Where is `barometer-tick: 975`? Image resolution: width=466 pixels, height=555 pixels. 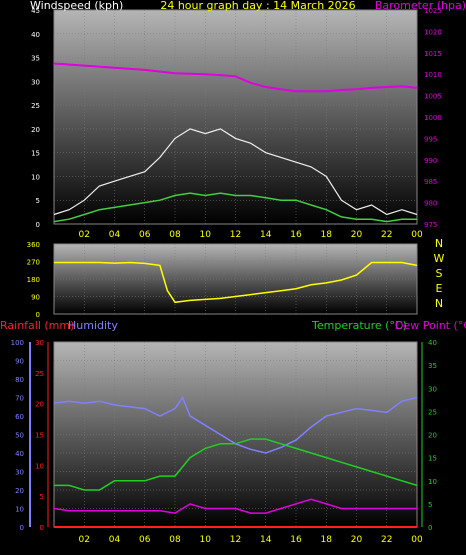 barometer-tick: 975 is located at coordinates (430, 225).